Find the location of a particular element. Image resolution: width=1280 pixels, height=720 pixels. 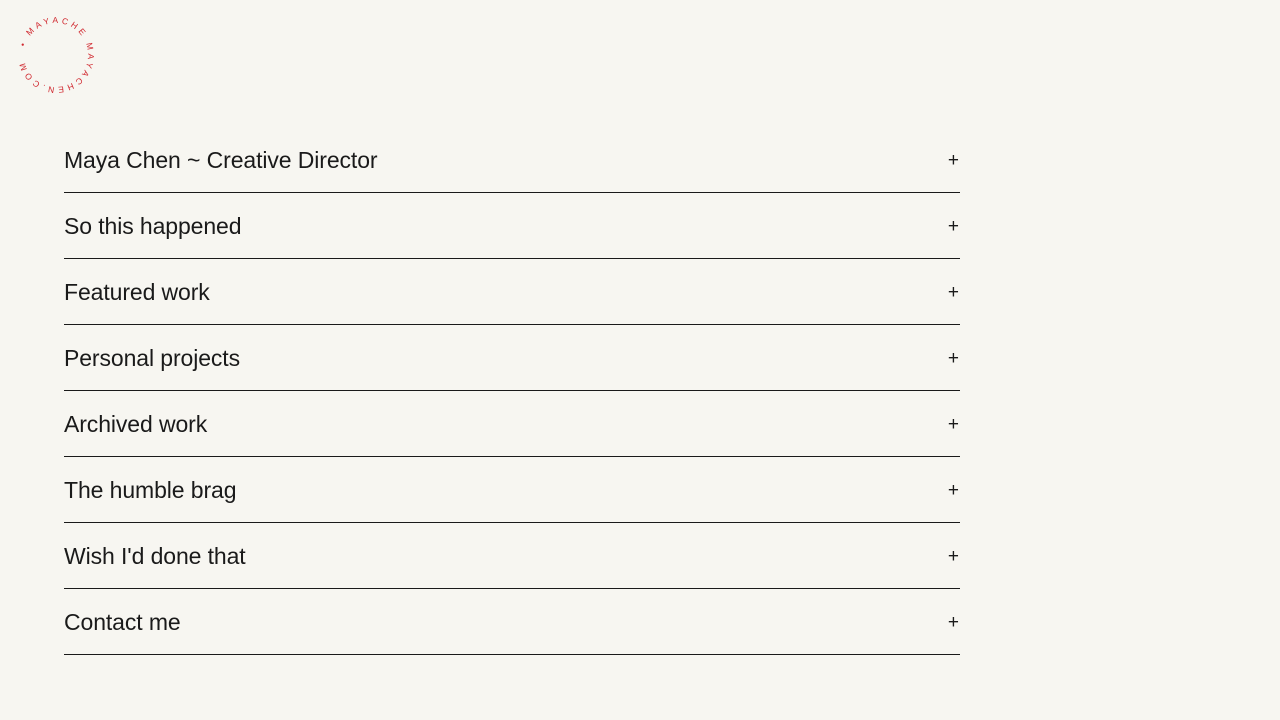

accordion-item-label: Featured work is located at coordinates (137, 292).